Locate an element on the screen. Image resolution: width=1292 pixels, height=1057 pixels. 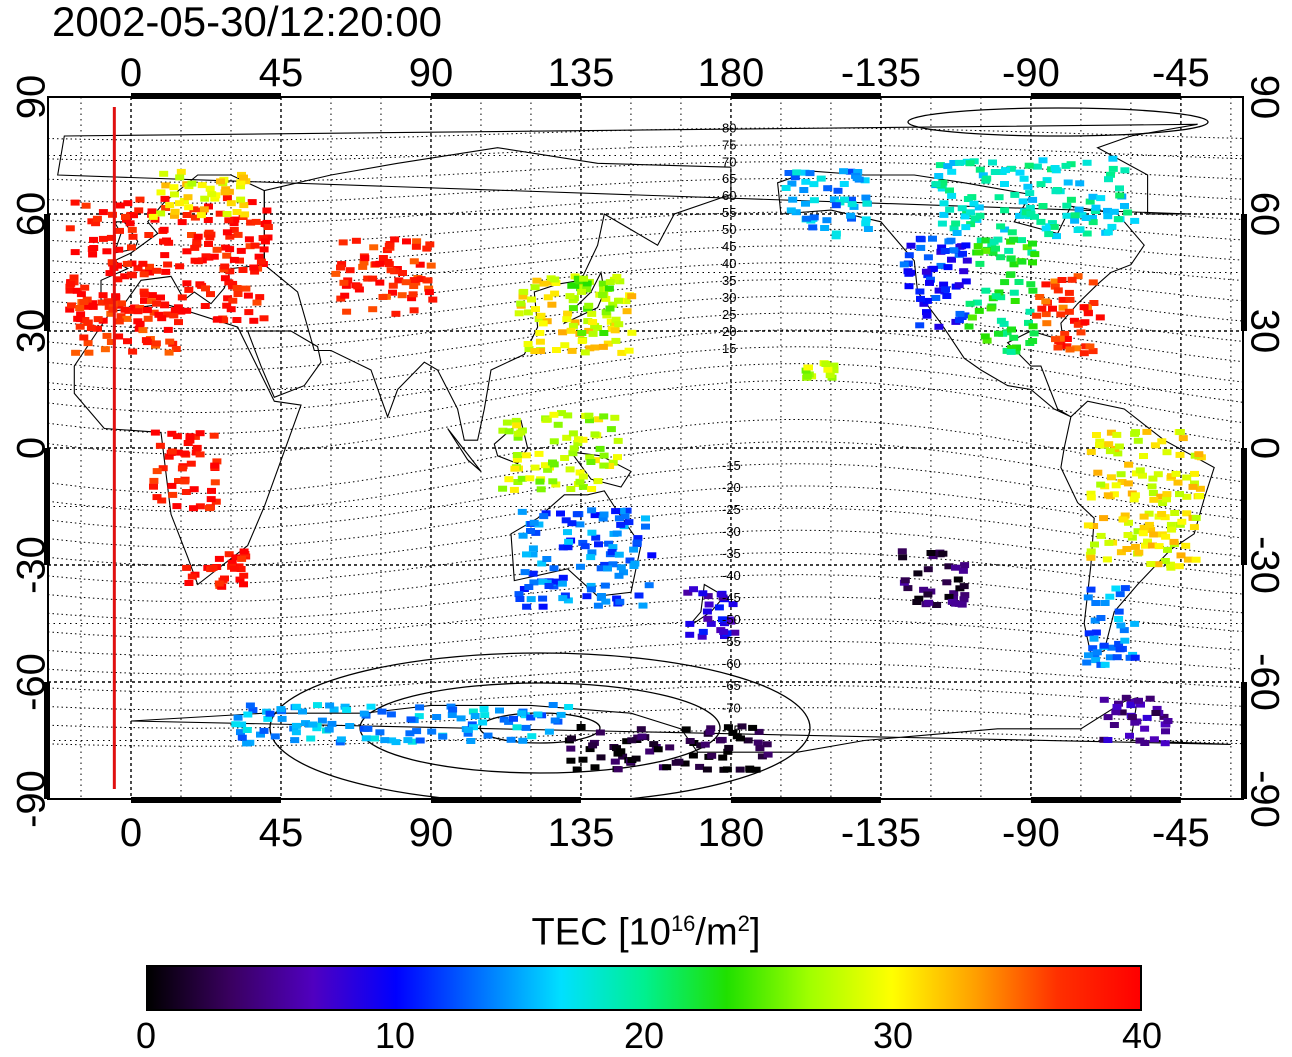
right-latitude-label: 90 is located at coordinates (1264, 97).